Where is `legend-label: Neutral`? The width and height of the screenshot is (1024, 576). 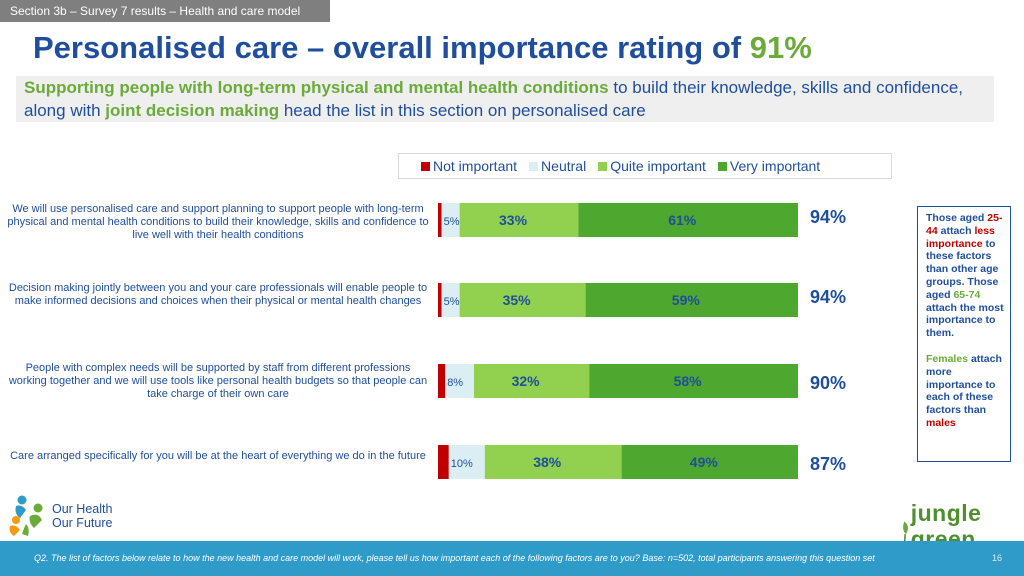
legend-label: Neutral is located at coordinates (564, 166).